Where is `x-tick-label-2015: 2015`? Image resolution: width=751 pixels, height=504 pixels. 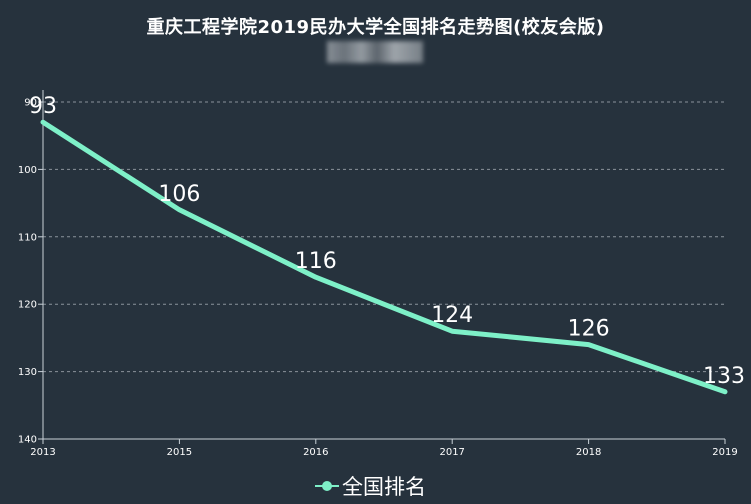 x-tick-label-2015: 2015 is located at coordinates (179, 452).